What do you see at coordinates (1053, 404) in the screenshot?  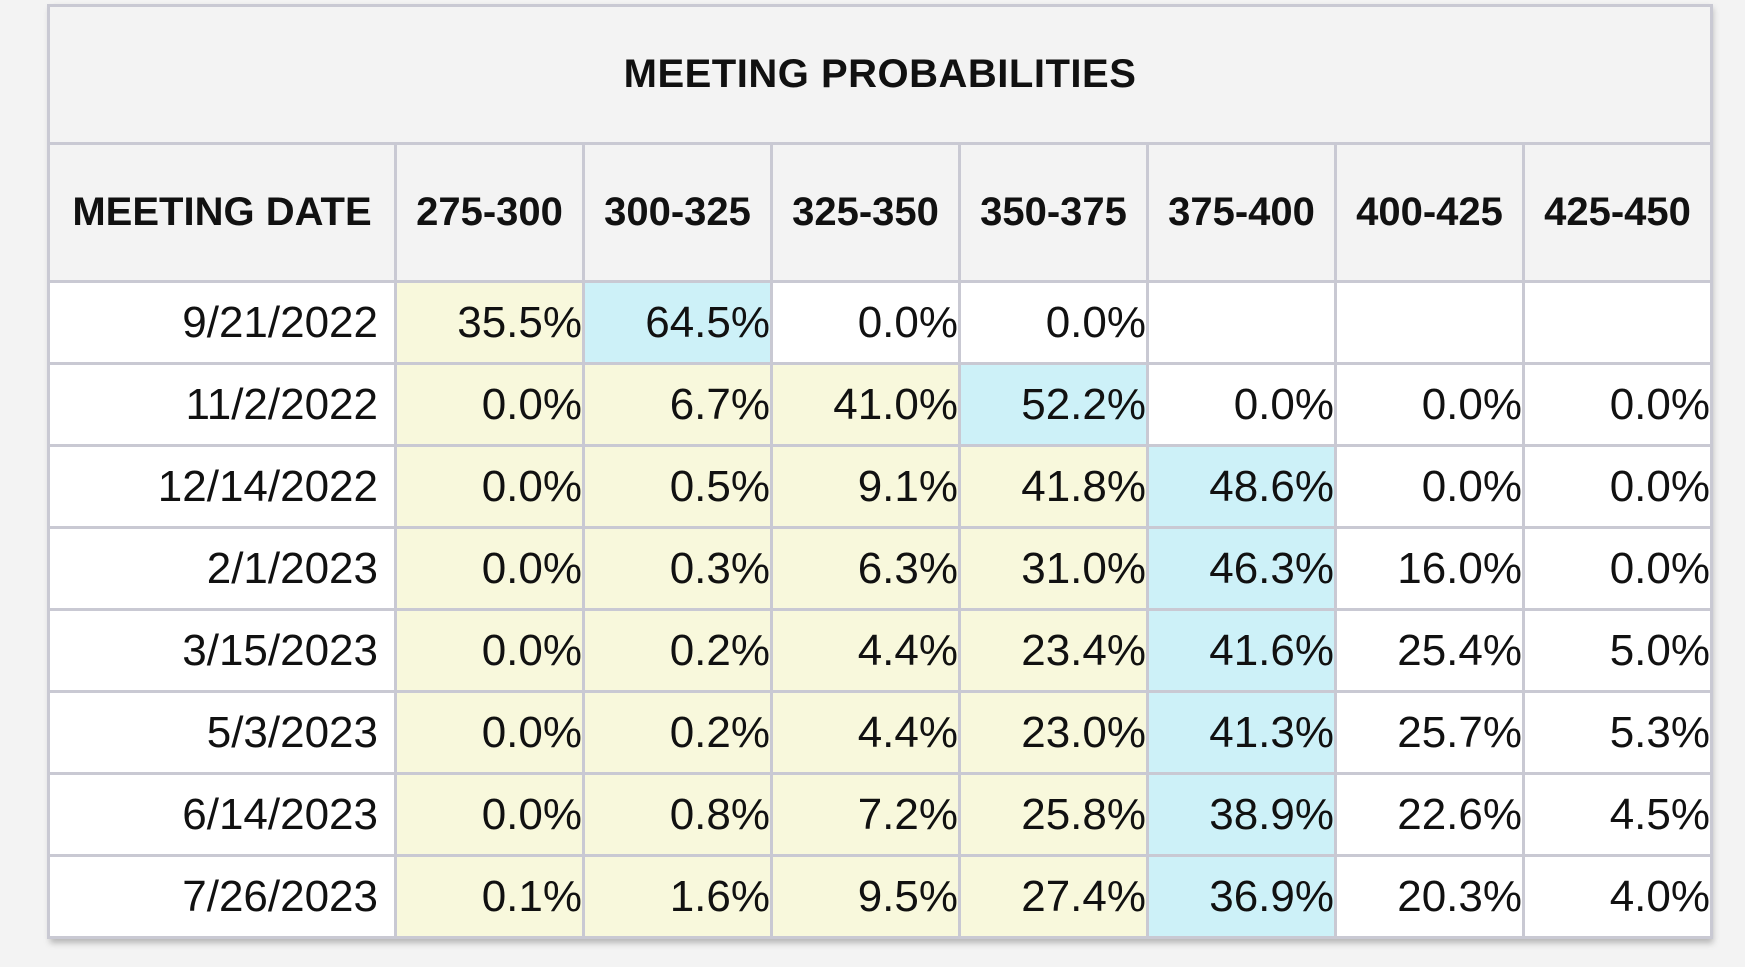 I see `probability-cell: 52.2%` at bounding box center [1053, 404].